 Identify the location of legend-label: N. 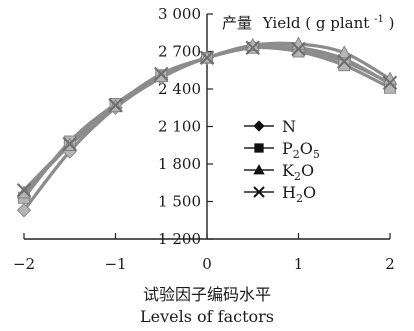
(289, 126).